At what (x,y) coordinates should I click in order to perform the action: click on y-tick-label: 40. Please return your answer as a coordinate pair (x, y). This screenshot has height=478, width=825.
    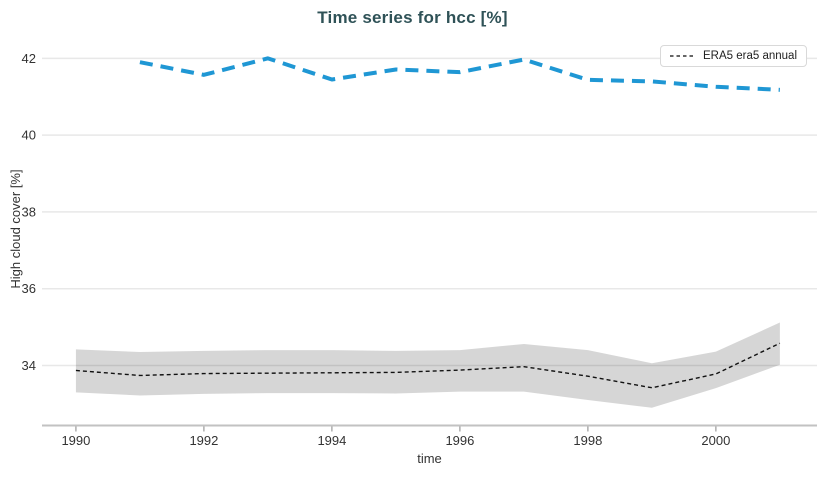
    Looking at the image, I should click on (29, 135).